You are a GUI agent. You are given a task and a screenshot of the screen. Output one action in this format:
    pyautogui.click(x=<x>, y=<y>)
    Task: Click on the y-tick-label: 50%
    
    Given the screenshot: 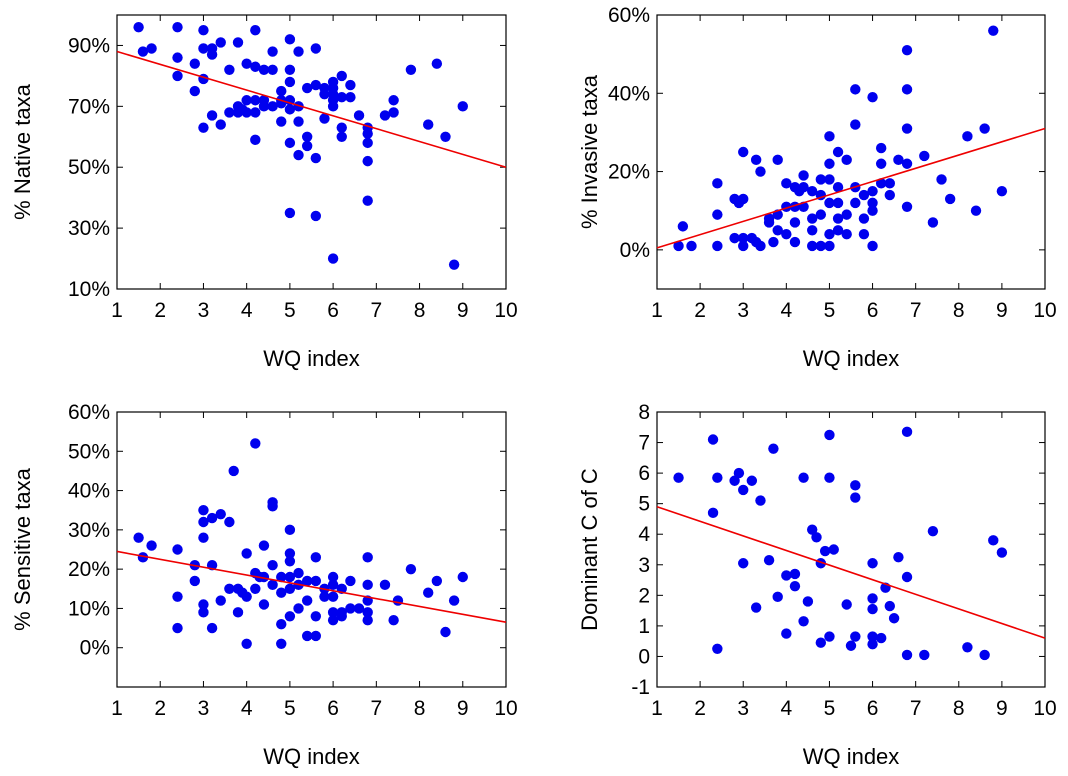 What is the action you would take?
    pyautogui.click(x=89, y=167)
    